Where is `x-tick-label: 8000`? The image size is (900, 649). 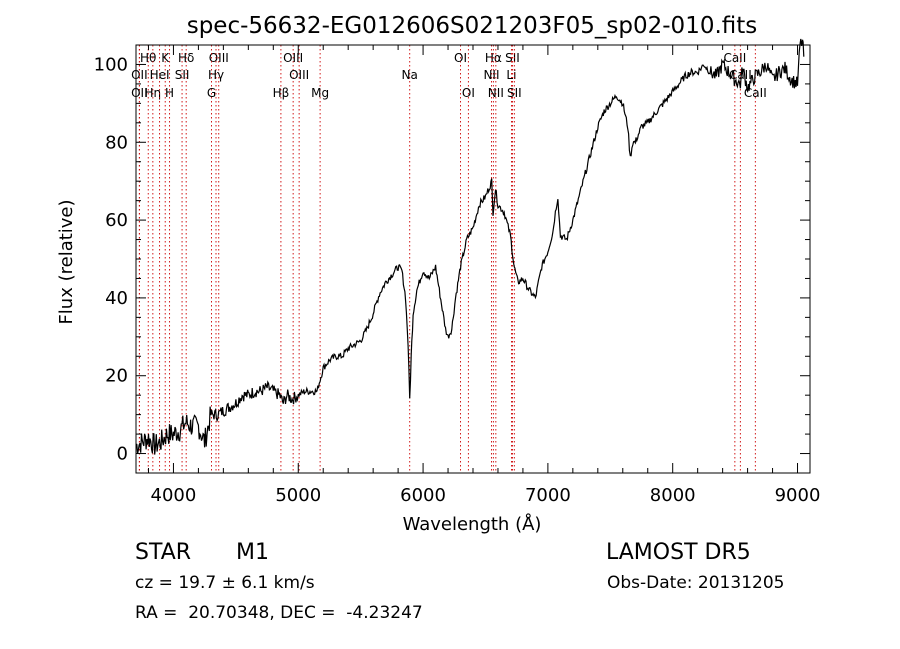
x-tick-label: 8000 is located at coordinates (673, 495).